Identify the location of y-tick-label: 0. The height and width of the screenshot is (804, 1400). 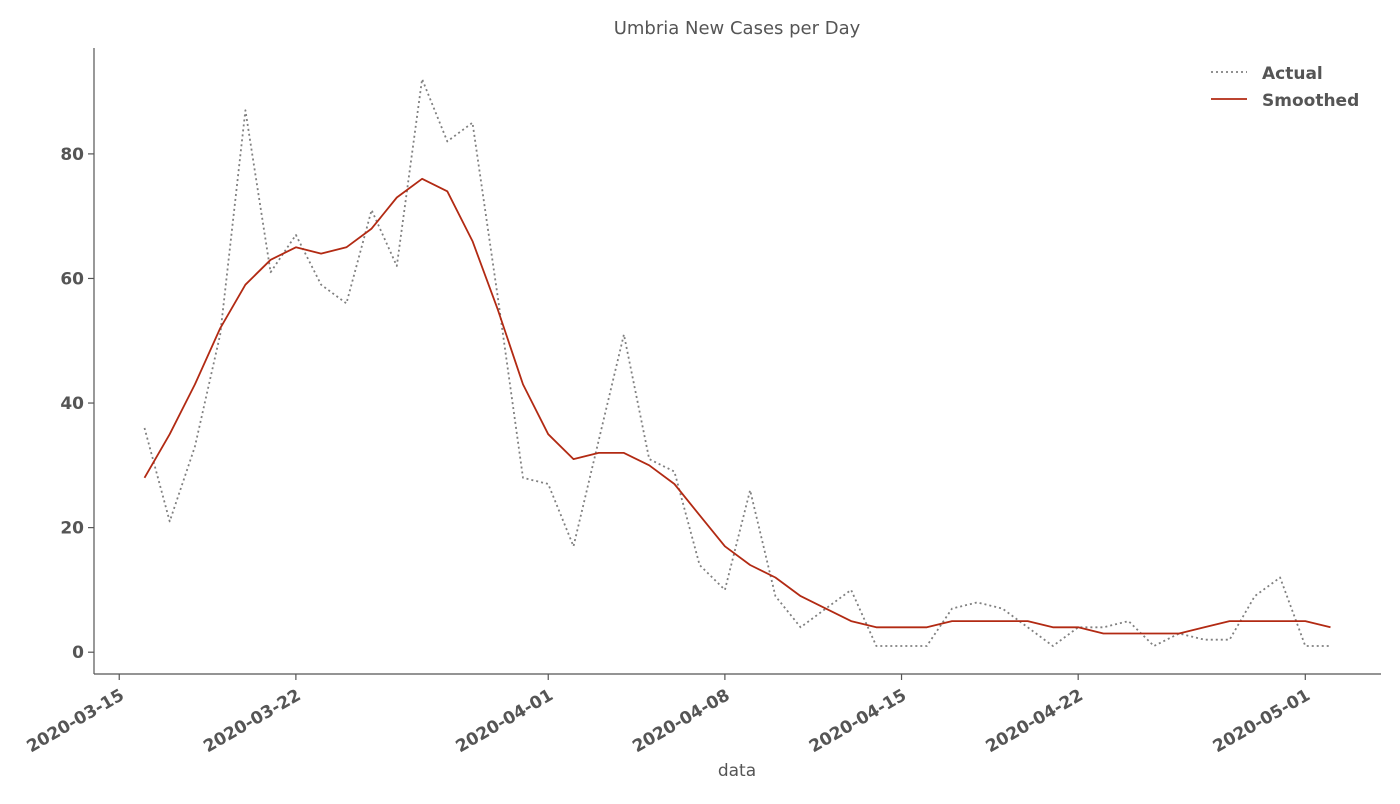
(78, 653).